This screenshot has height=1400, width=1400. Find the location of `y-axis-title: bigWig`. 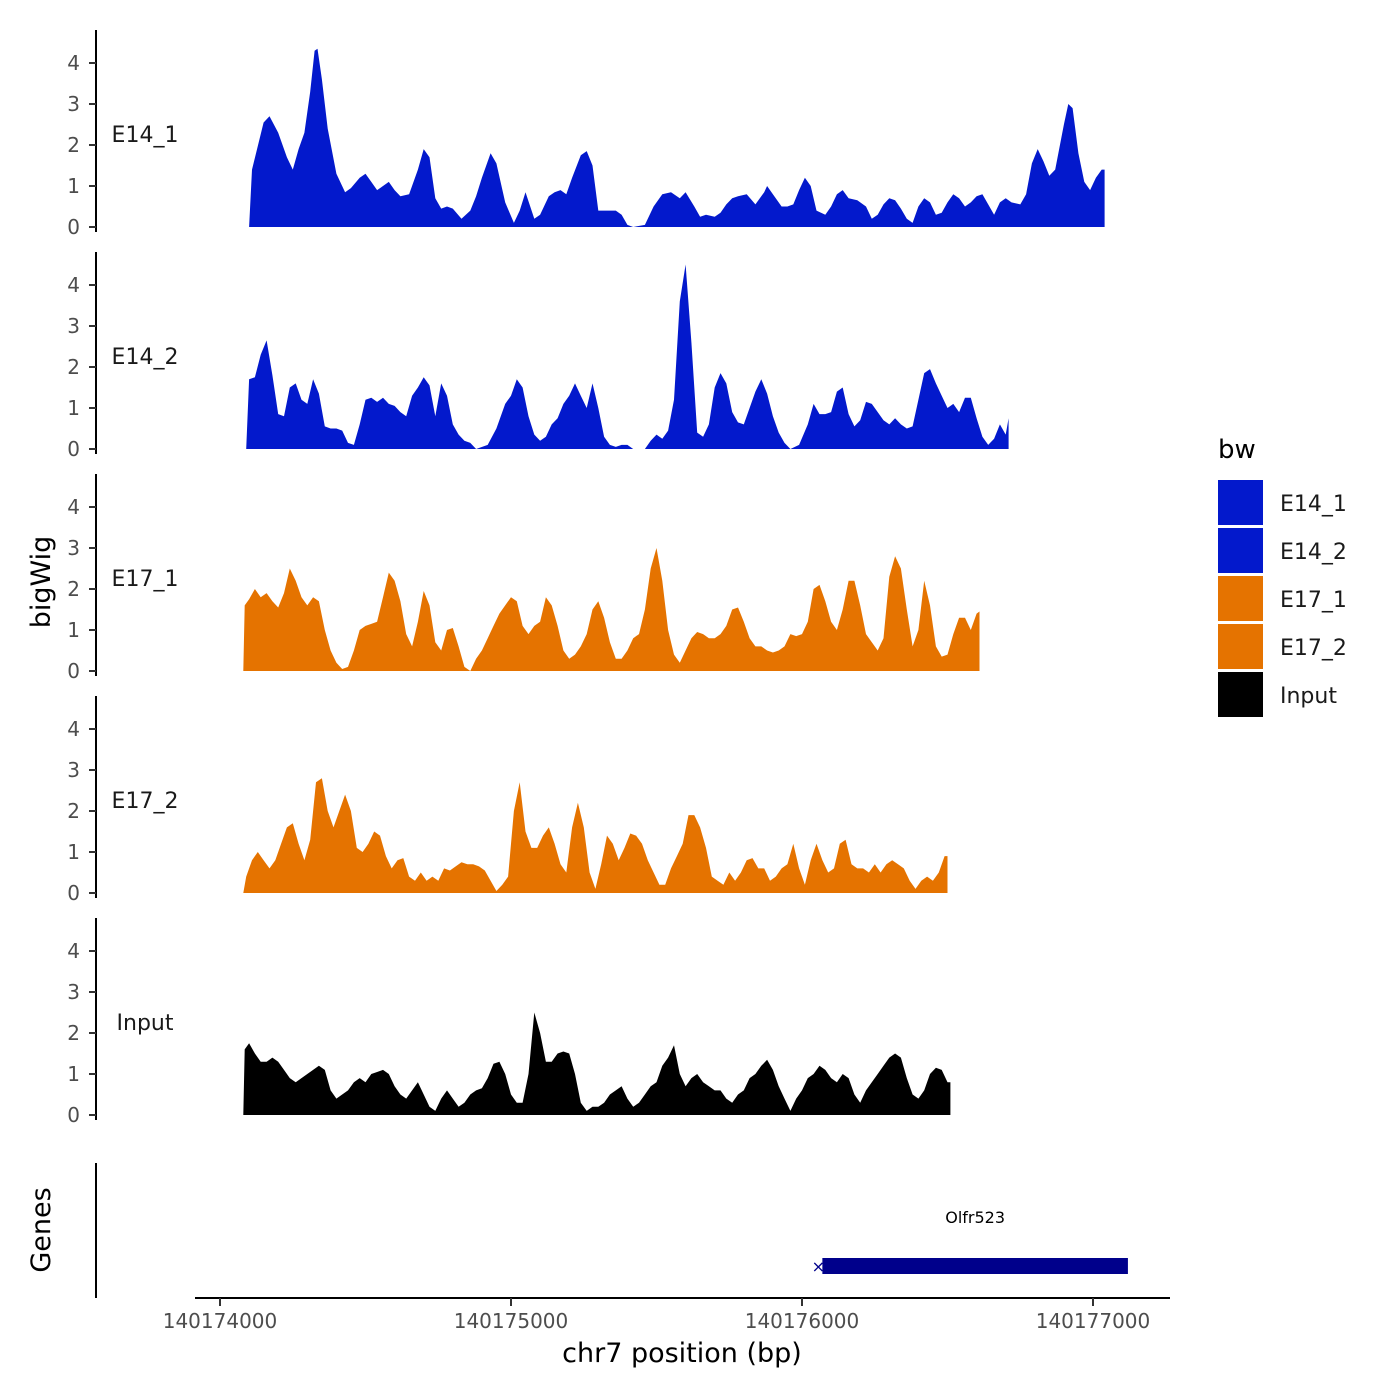

y-axis-title: bigWig is located at coordinates (41, 582).